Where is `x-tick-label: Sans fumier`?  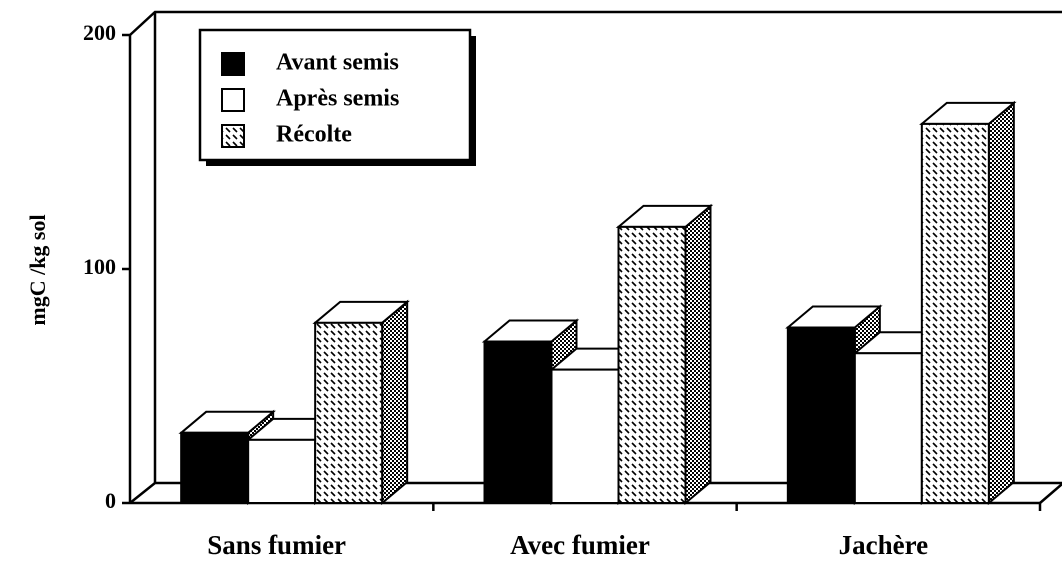 x-tick-label: Sans fumier is located at coordinates (276, 545).